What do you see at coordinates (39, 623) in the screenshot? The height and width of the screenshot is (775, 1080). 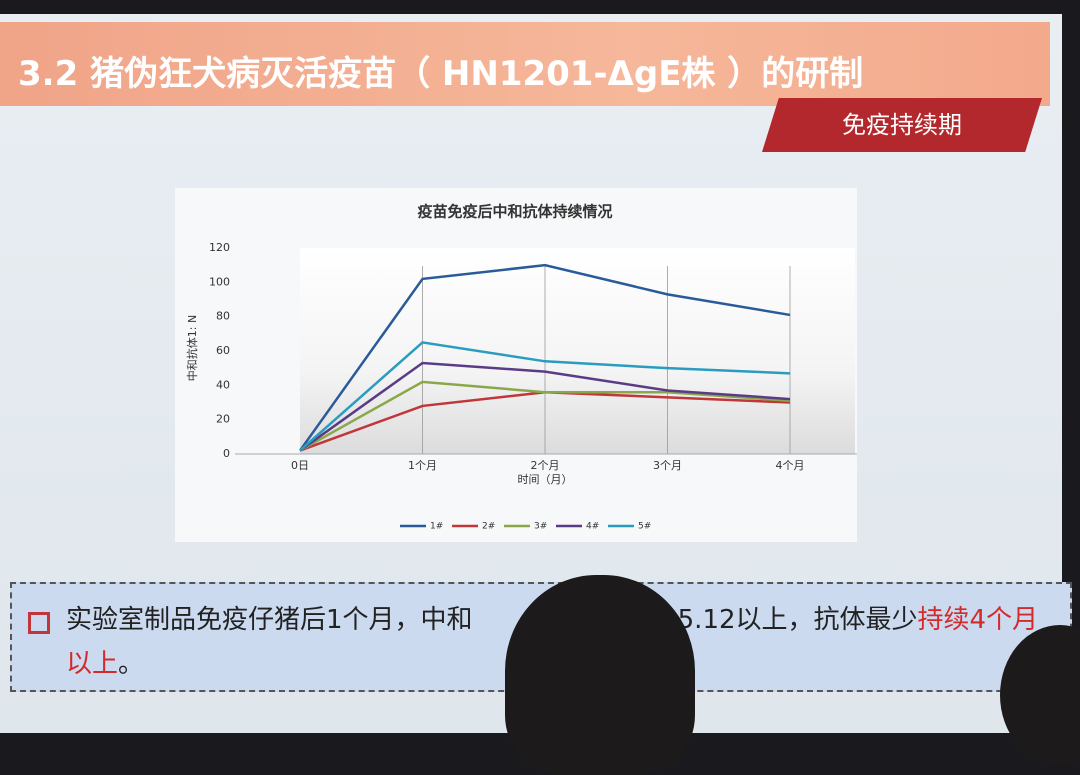 I see `bullet-icon` at bounding box center [39, 623].